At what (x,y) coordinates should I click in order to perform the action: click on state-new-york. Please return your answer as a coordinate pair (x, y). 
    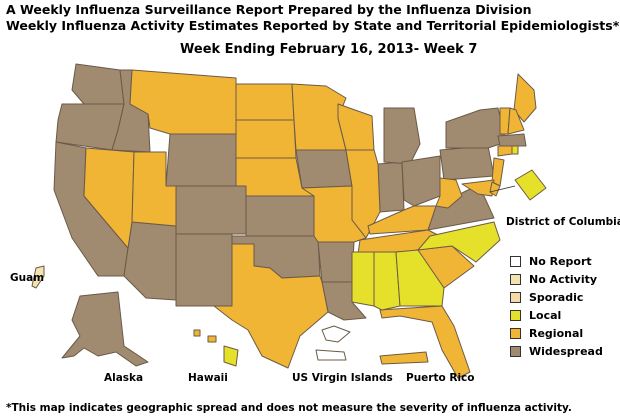
    Looking at the image, I should click on (476, 128).